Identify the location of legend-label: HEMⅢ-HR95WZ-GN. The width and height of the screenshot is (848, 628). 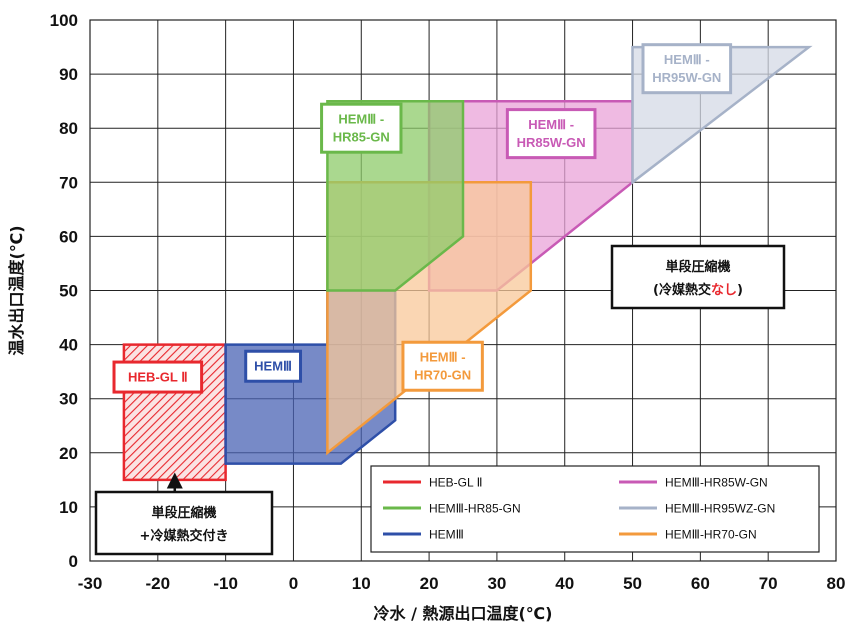
(720, 509).